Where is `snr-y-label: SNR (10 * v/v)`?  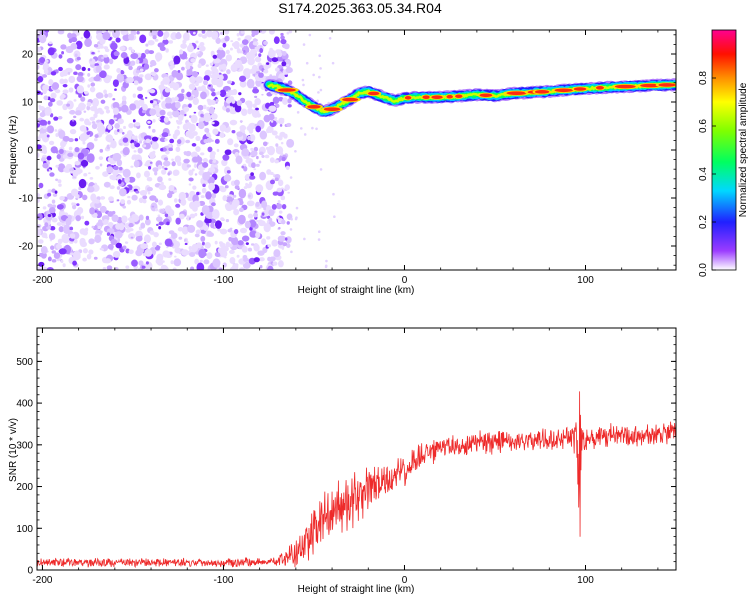
snr-y-label: SNR (10 * v/v) is located at coordinates (13, 450).